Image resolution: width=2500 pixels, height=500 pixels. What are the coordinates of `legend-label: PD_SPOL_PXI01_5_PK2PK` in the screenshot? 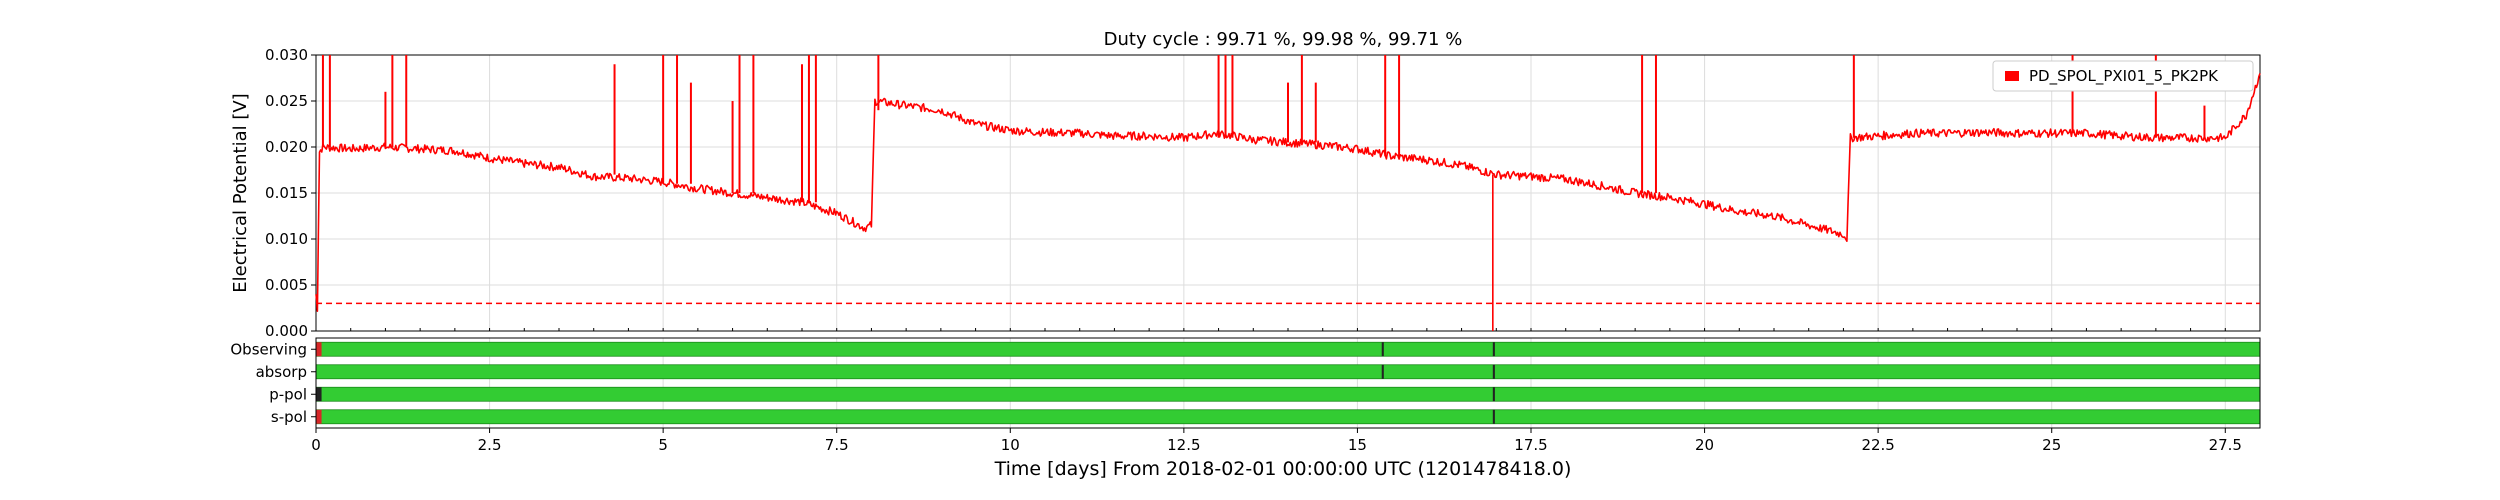 It's located at (2124, 76).